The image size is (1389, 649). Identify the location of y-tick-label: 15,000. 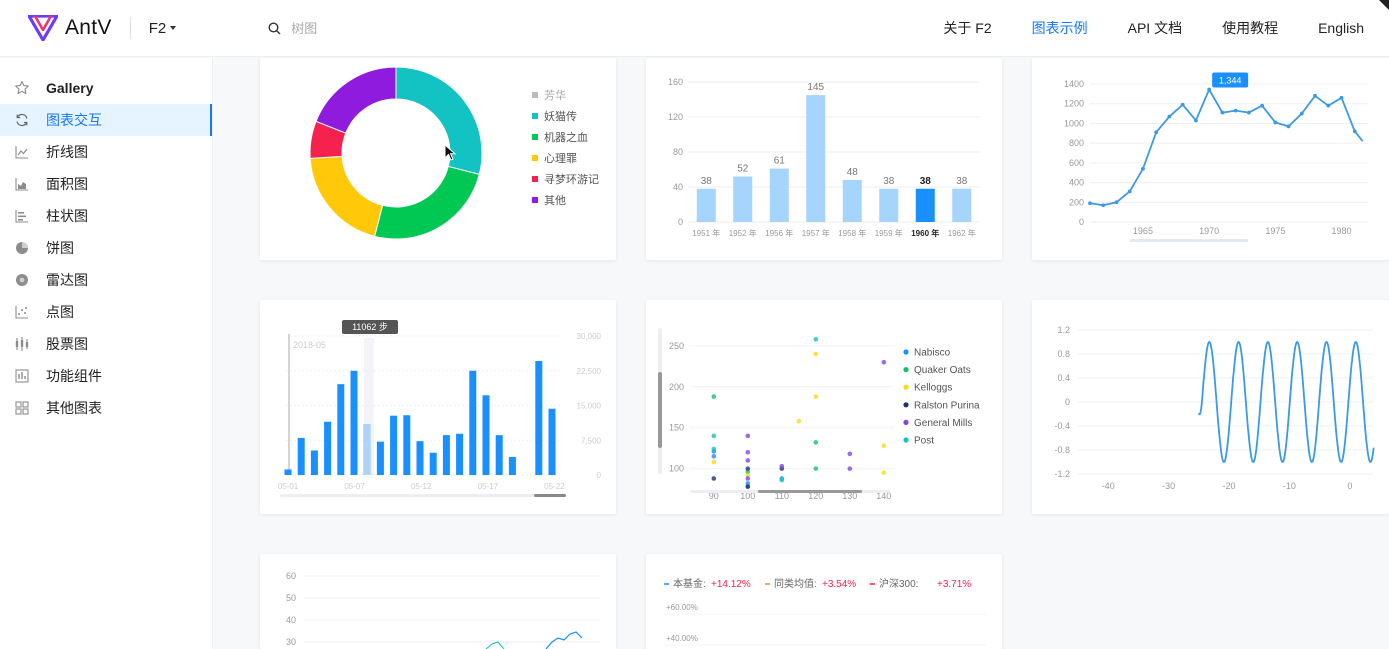
(589, 406).